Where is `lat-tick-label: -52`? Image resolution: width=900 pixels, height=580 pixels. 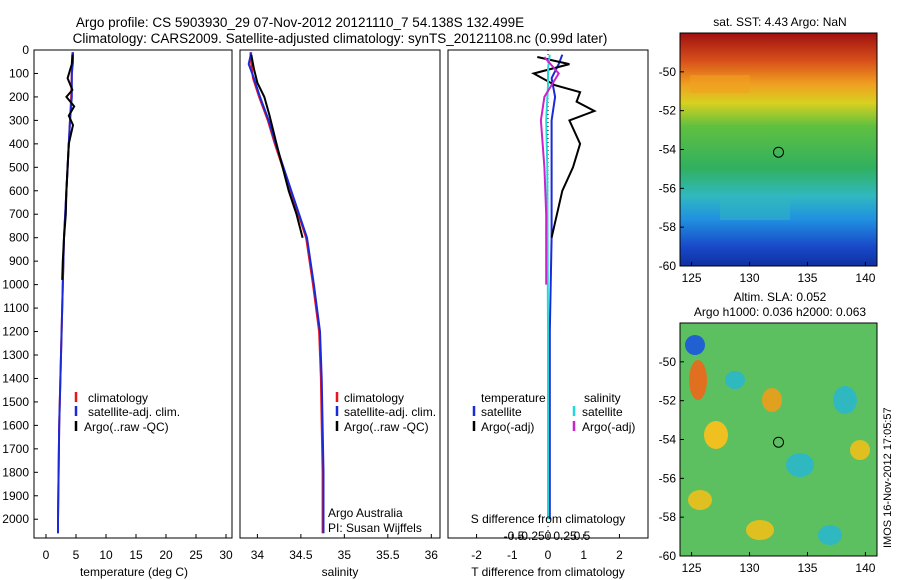
lat-tick-label: -52 is located at coordinates (668, 401).